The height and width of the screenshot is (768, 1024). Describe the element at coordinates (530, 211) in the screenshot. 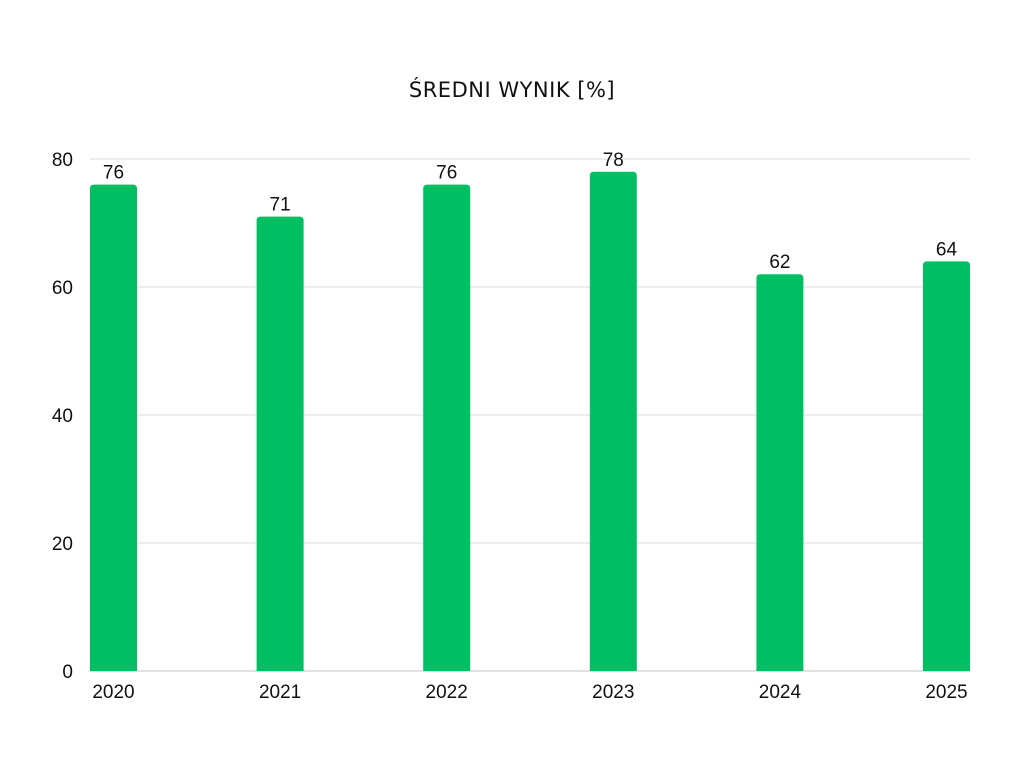

I see `data-labels: 76 71 76 78 62 64` at that location.